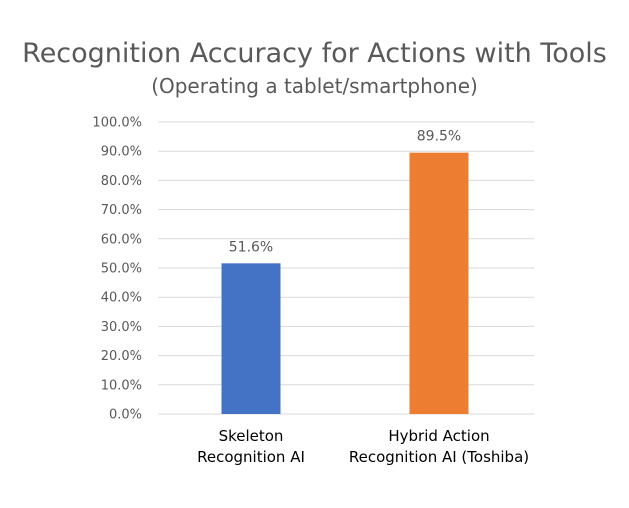  I want to click on y-tick-label: 70.0%, so click(121, 210).